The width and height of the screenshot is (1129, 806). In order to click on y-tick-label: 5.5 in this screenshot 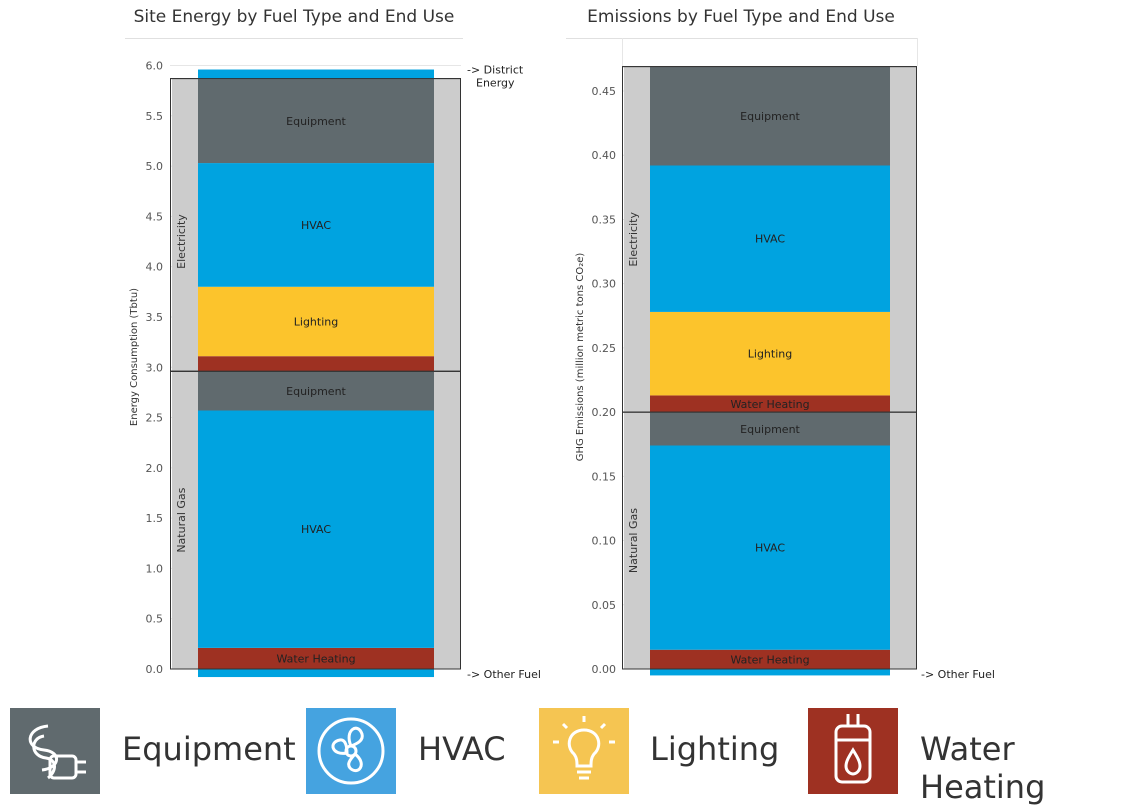, I will do `click(155, 116)`.